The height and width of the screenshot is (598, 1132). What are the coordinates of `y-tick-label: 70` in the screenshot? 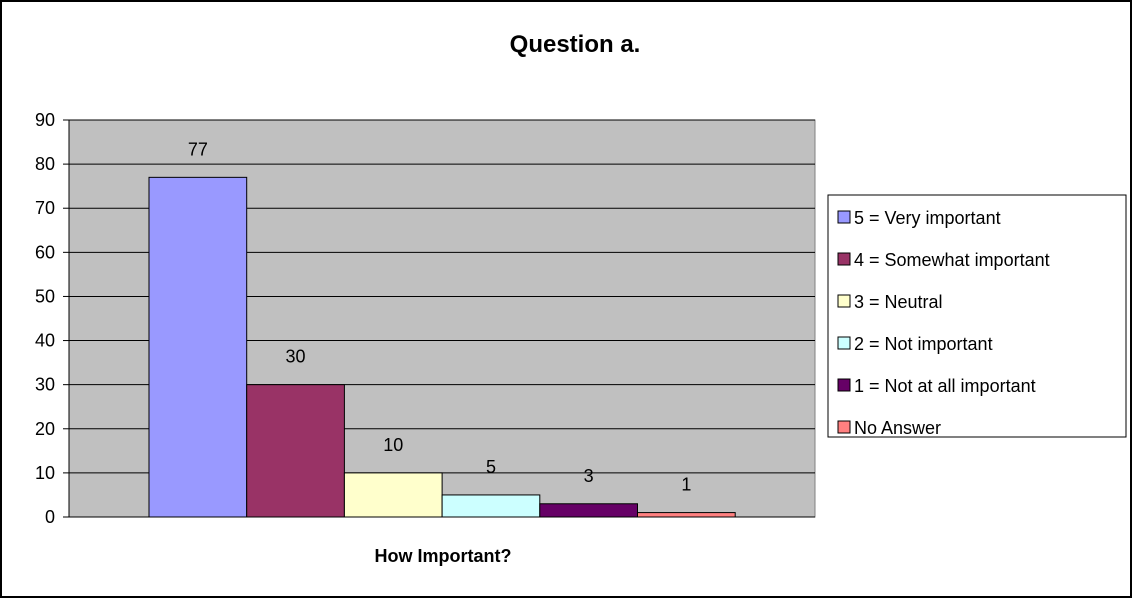 It's located at (45, 208).